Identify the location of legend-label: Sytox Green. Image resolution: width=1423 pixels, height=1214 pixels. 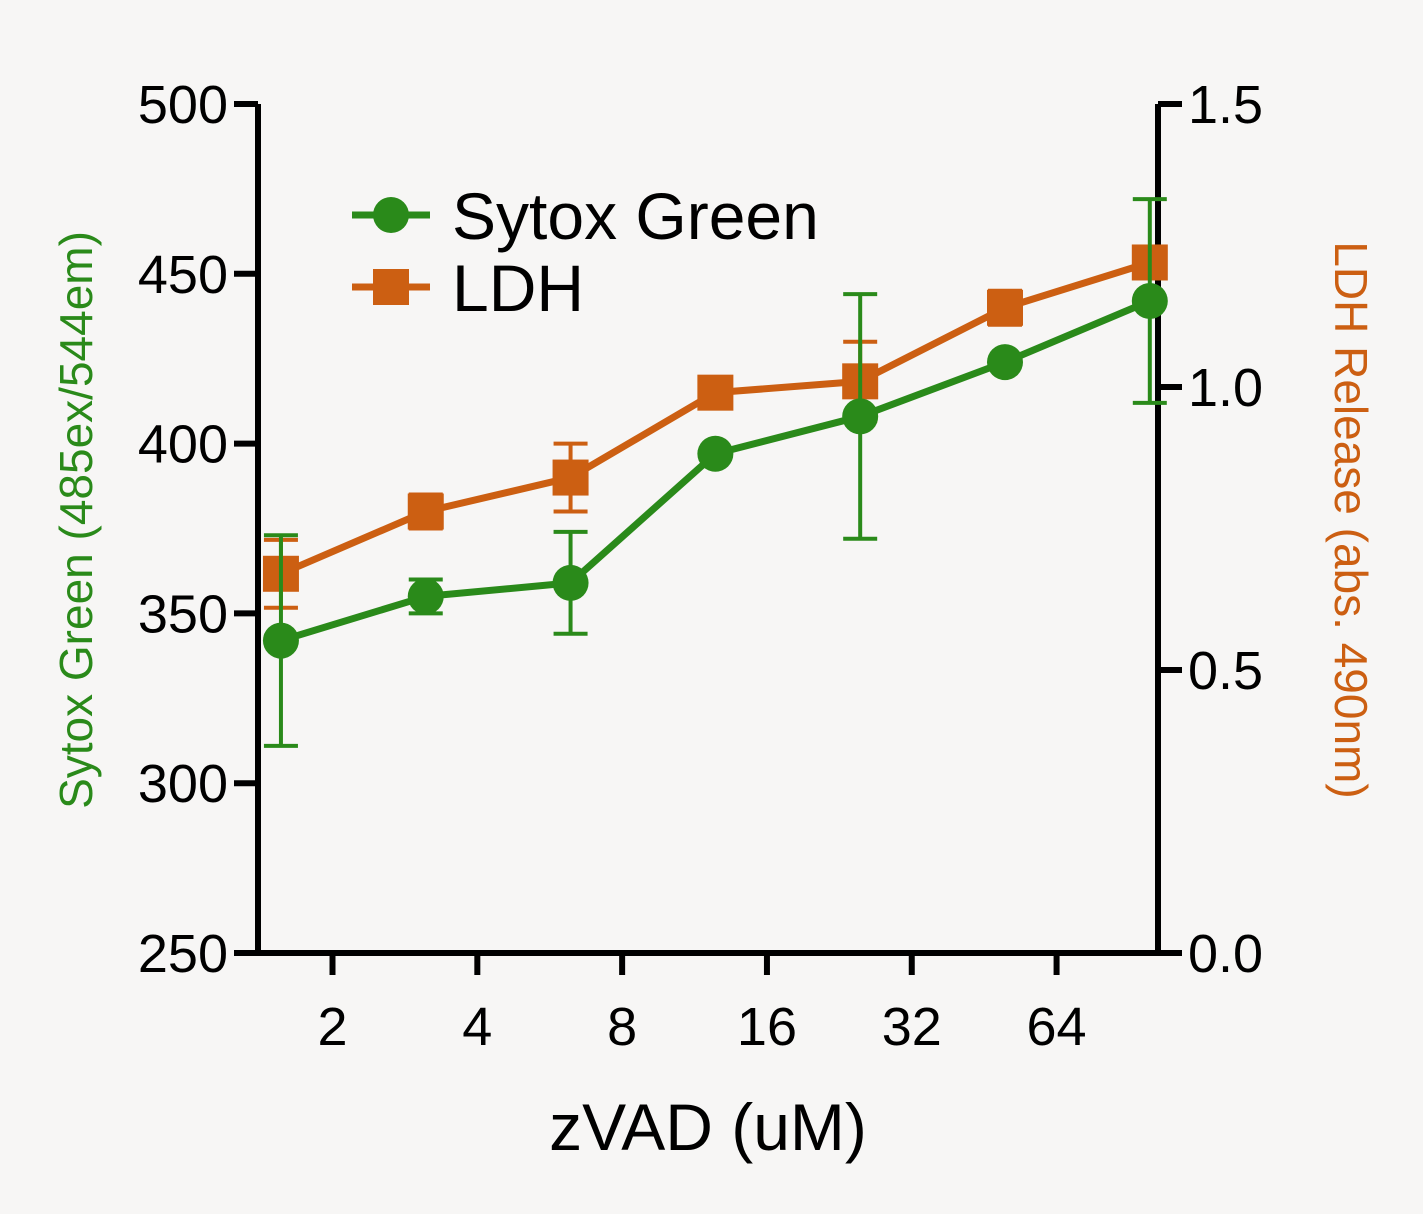
(635, 216).